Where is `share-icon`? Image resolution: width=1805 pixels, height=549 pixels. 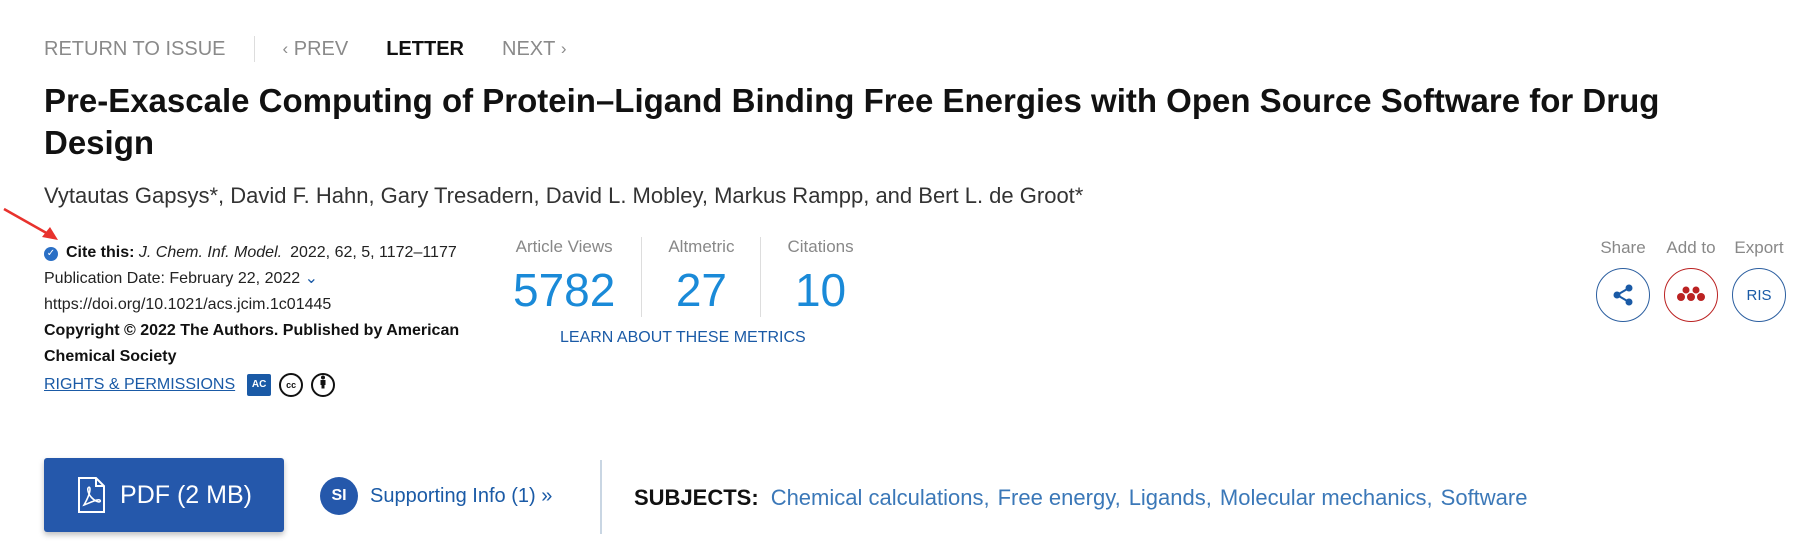 share-icon is located at coordinates (1623, 295).